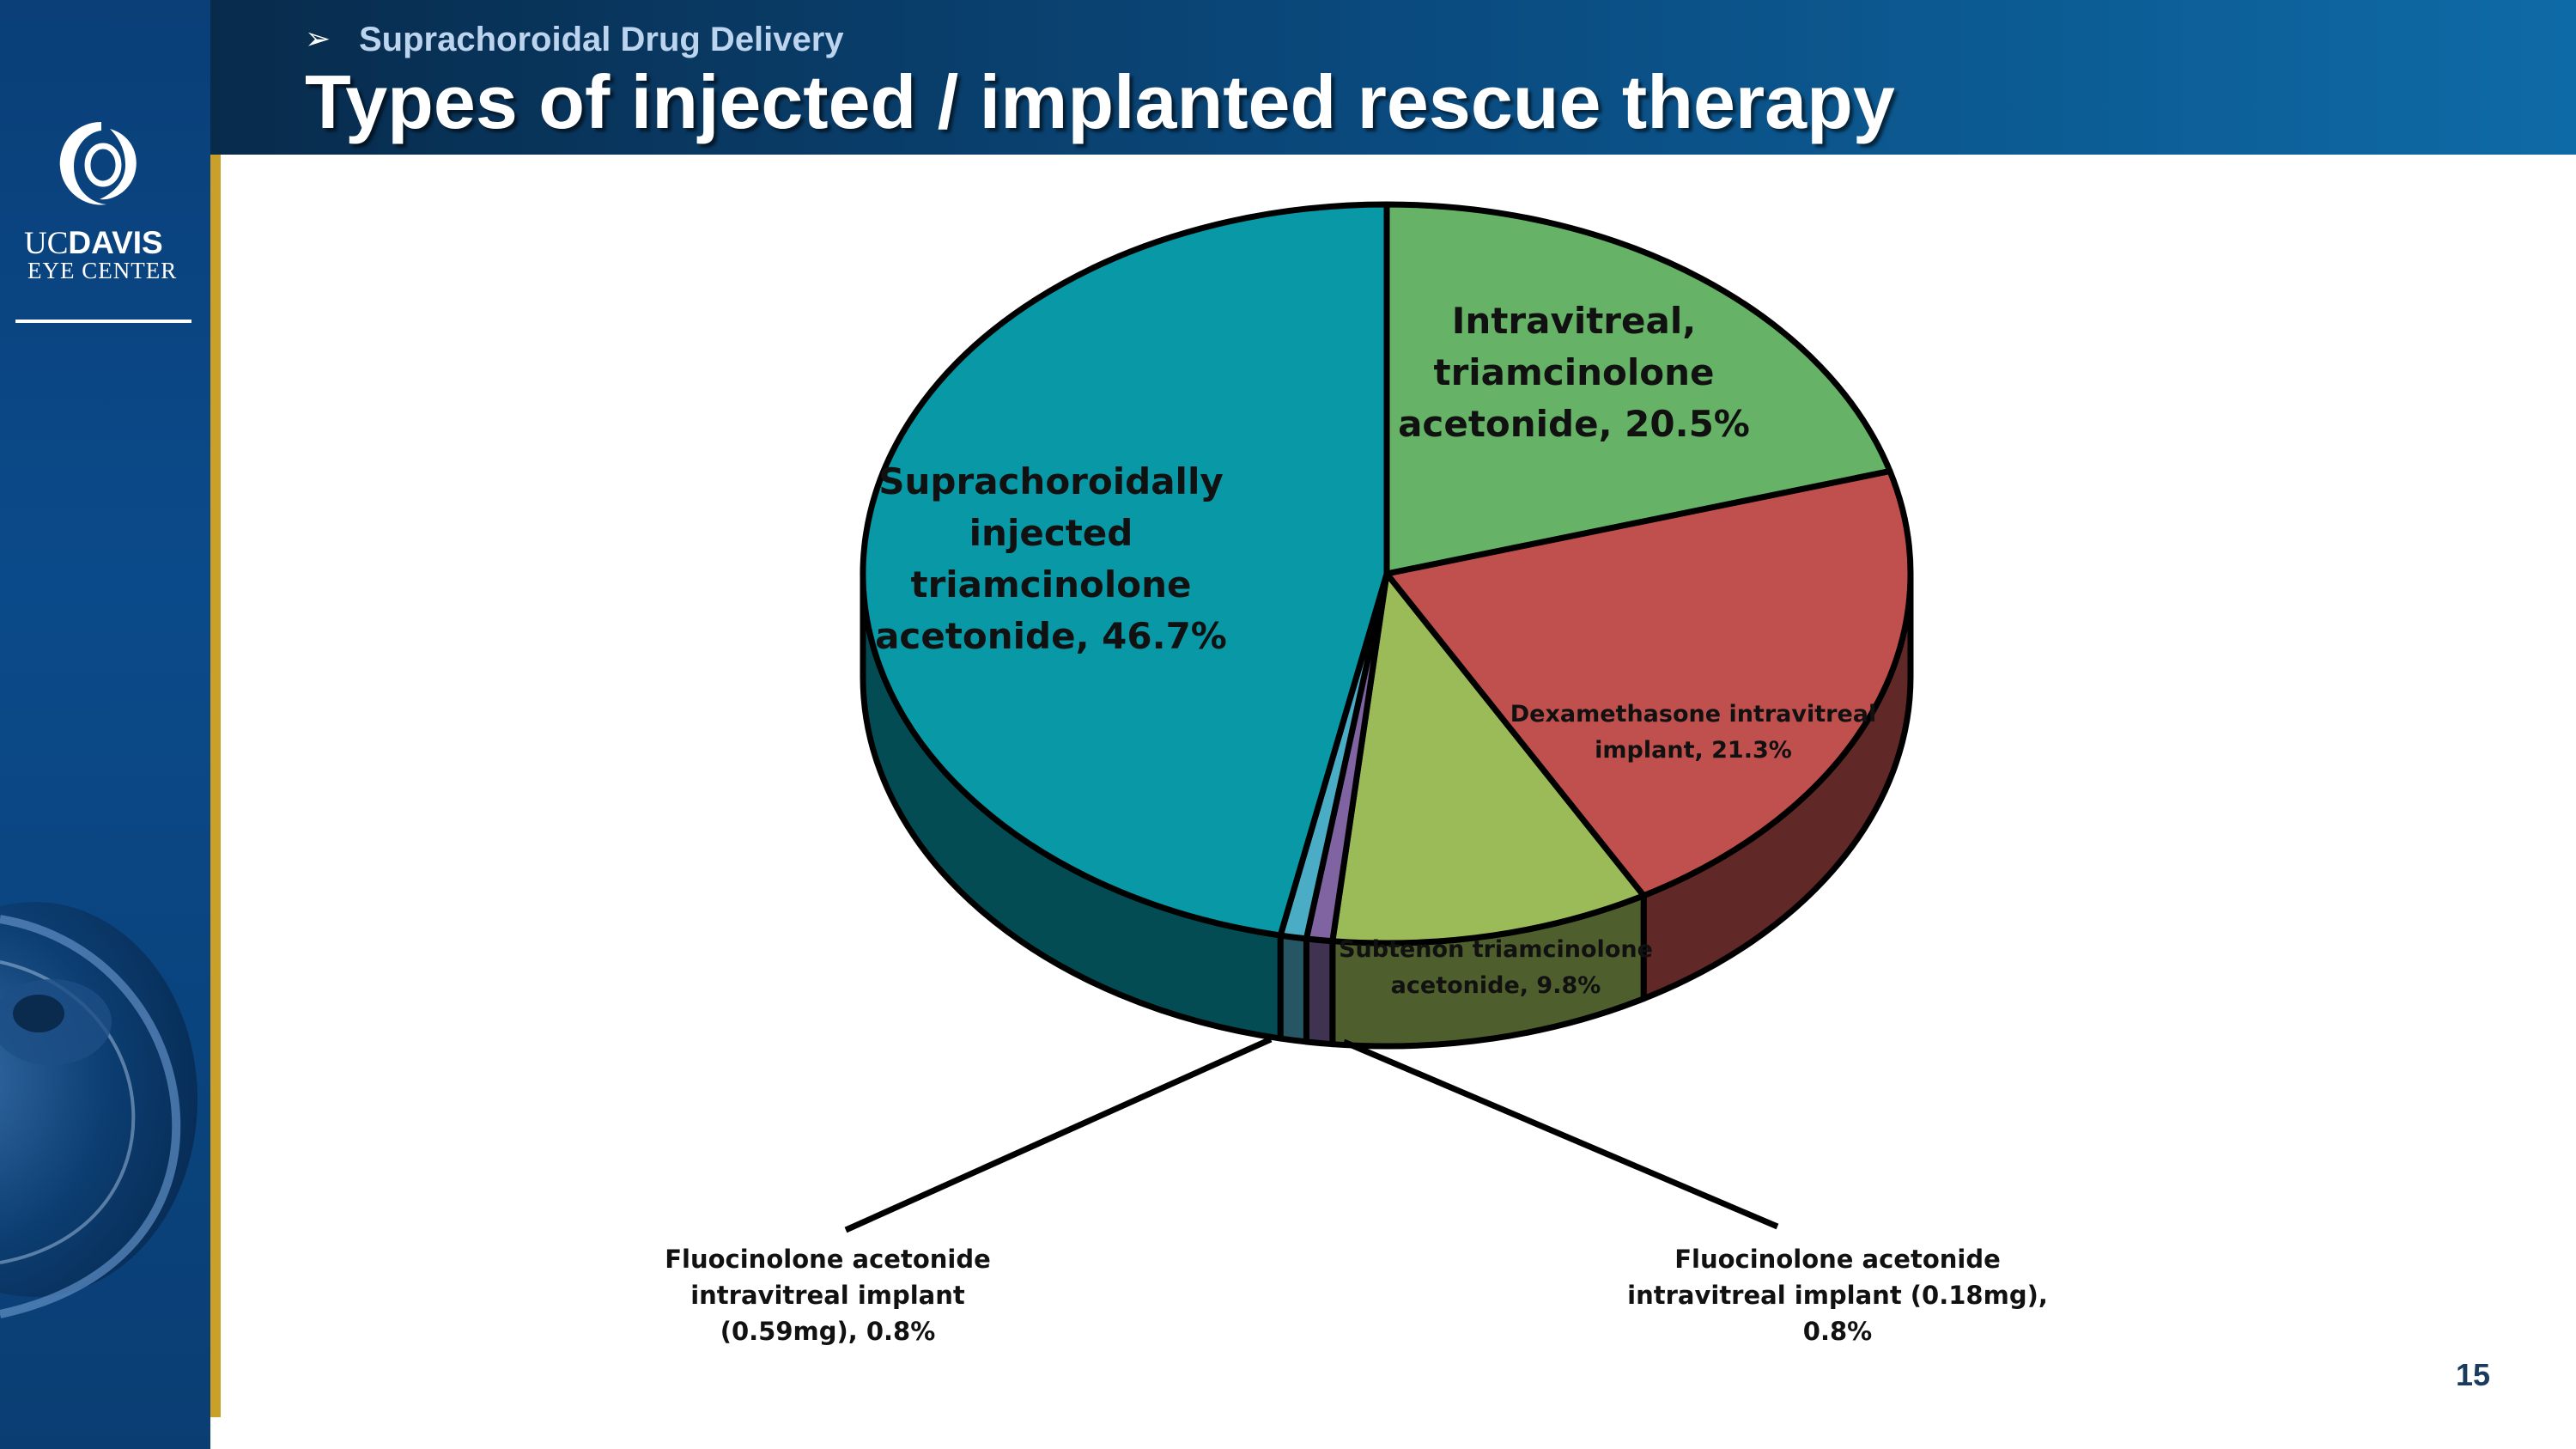 This screenshot has width=2576, height=1449. I want to click on slice-suprachoroidally-injected-triamcinolone-acetonide, so click(1125, 570).